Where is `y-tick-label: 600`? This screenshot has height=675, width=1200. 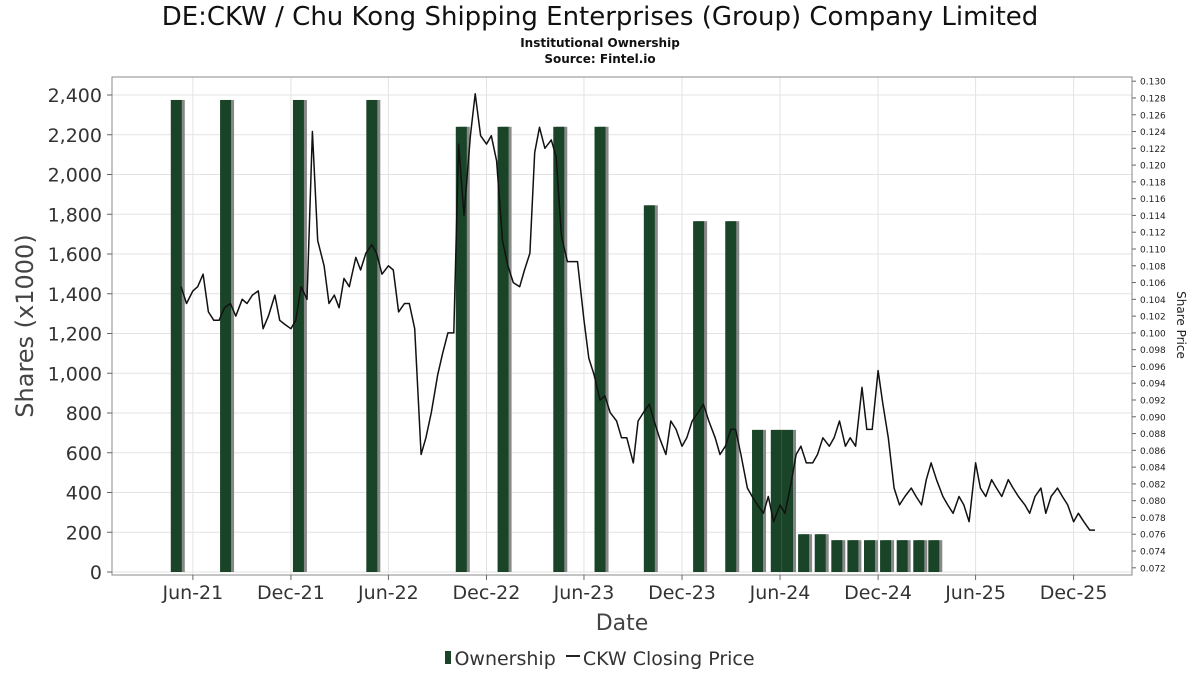 y-tick-label: 600 is located at coordinates (84, 454).